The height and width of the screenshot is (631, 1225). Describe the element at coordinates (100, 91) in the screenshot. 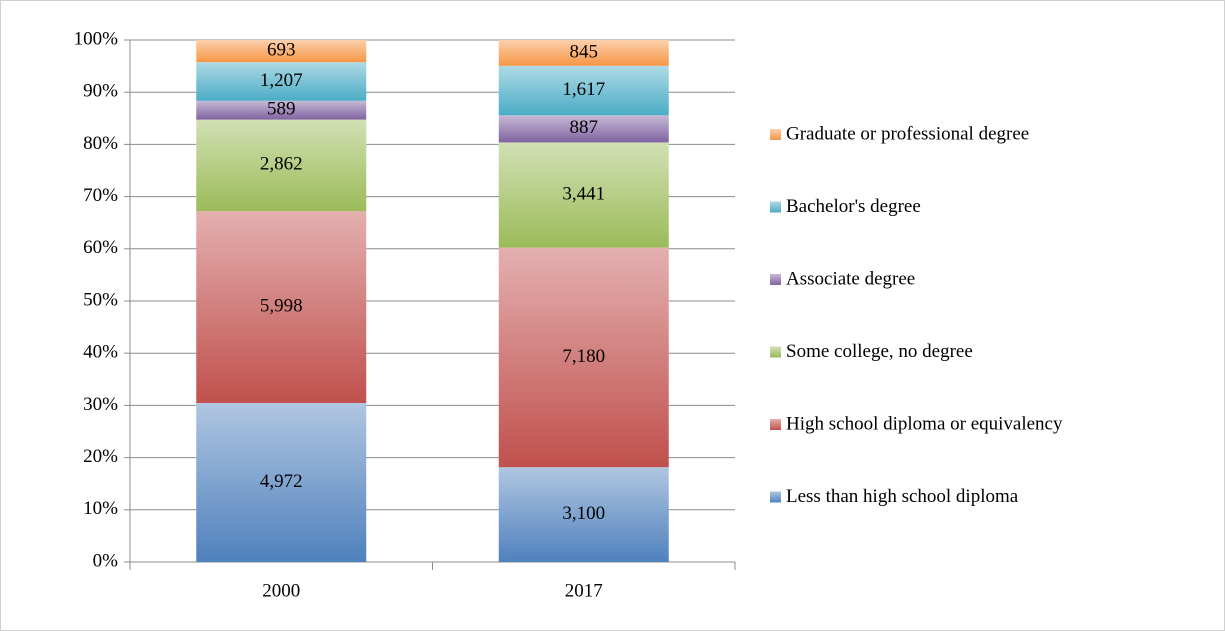

I see `y-tick-label: 90%` at that location.